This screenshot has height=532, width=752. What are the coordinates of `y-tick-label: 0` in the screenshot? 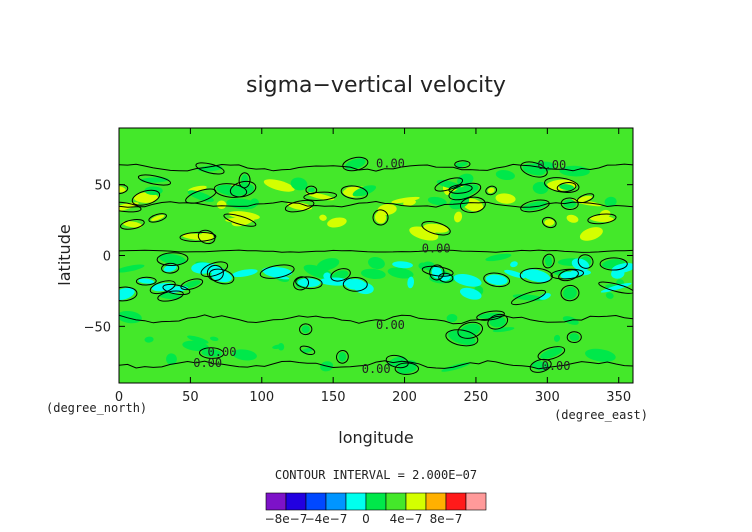 It's located at (107, 257).